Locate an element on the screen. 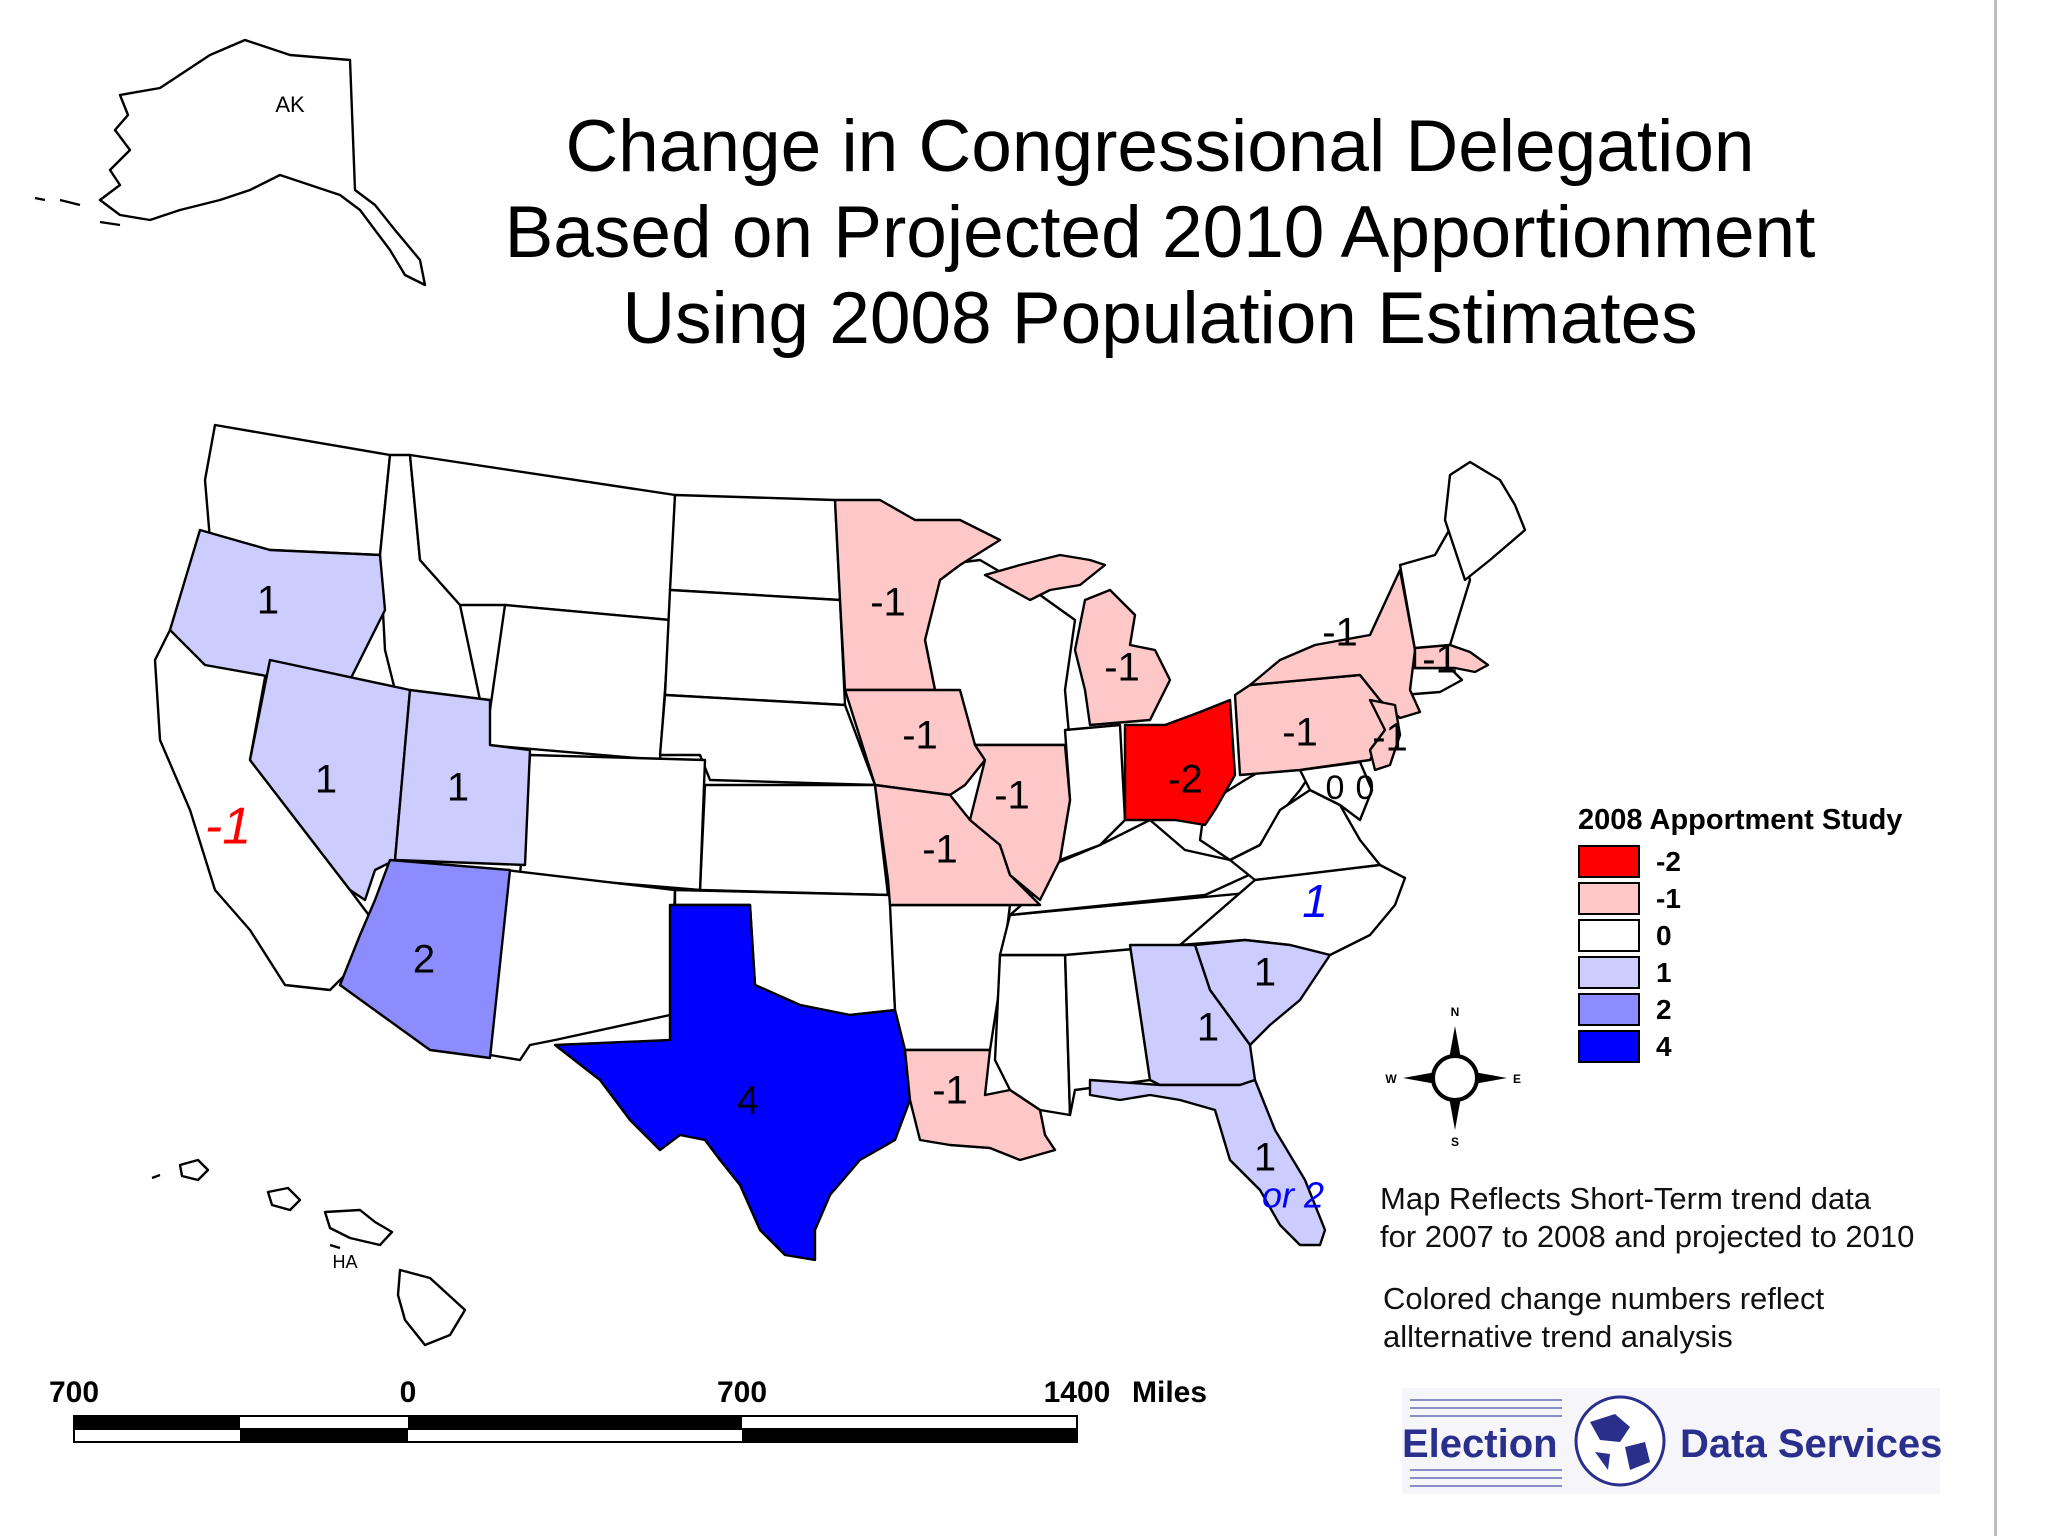 Image resolution: width=2048 pixels, height=1536 pixels. state-kansas is located at coordinates (794, 840).